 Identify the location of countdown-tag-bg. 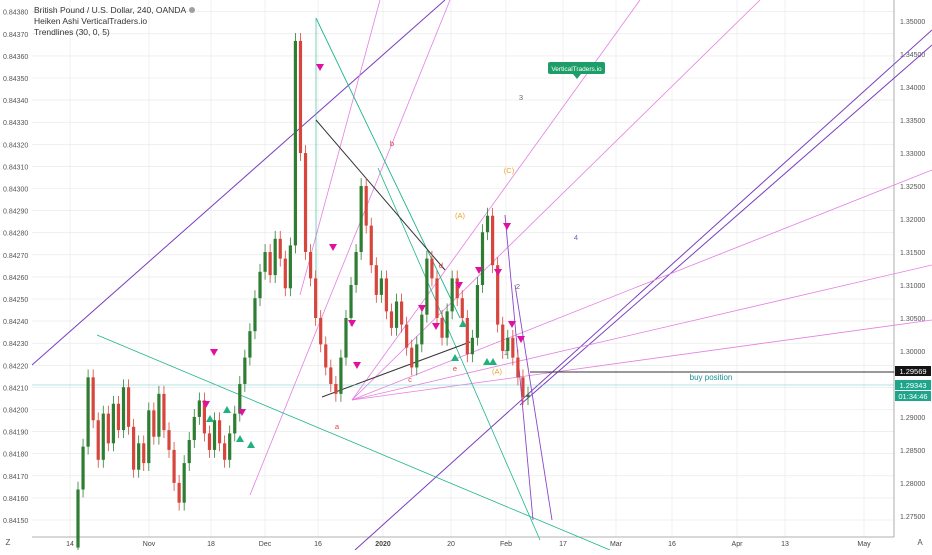
(913, 396).